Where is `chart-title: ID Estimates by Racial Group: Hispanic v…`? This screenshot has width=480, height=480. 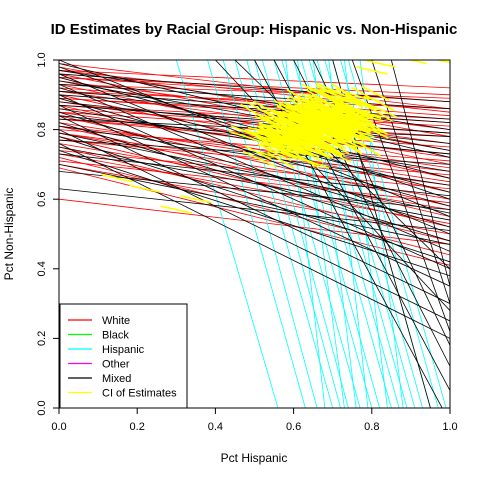
chart-title: ID Estimates by Racial Group: Hispanic v… is located at coordinates (254, 29).